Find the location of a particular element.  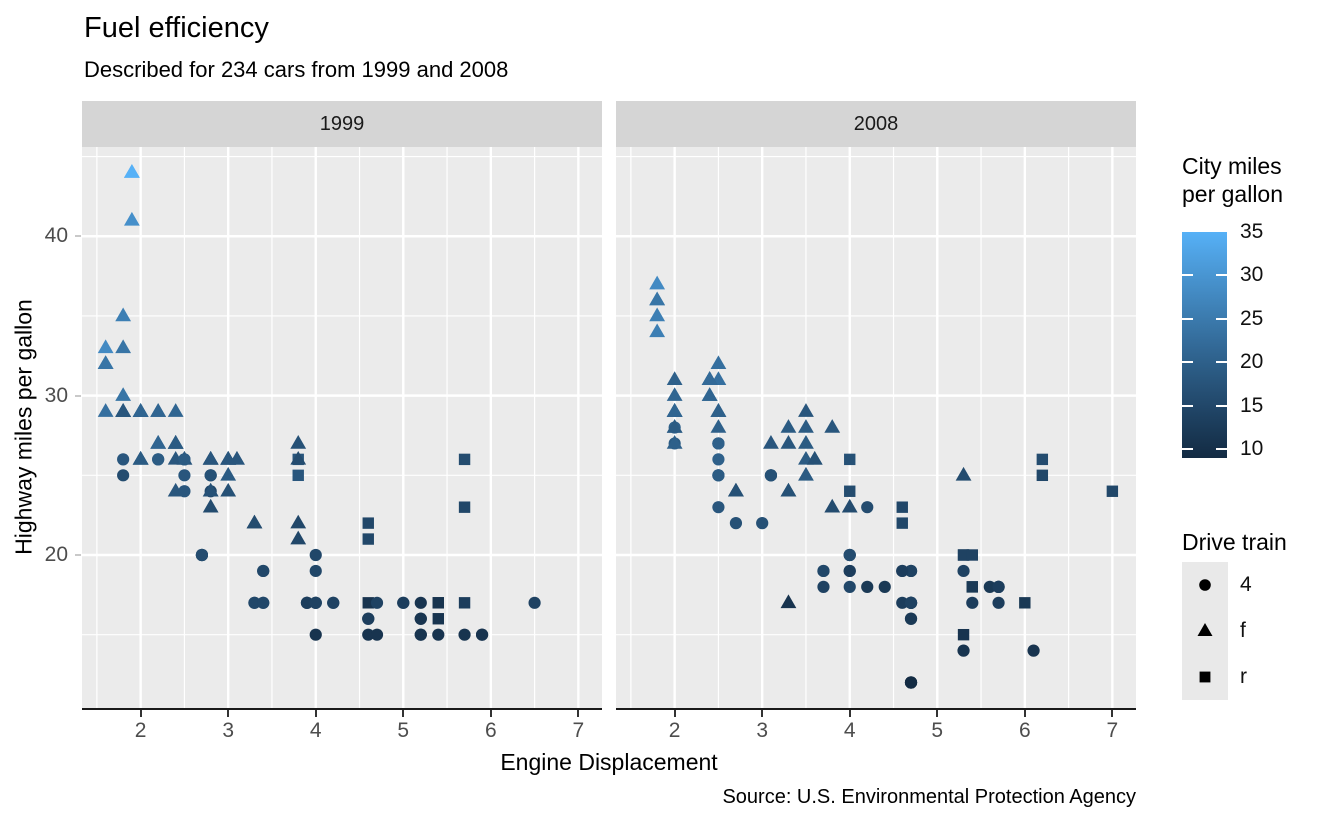

x-axis-line-2008 is located at coordinates (876, 709).